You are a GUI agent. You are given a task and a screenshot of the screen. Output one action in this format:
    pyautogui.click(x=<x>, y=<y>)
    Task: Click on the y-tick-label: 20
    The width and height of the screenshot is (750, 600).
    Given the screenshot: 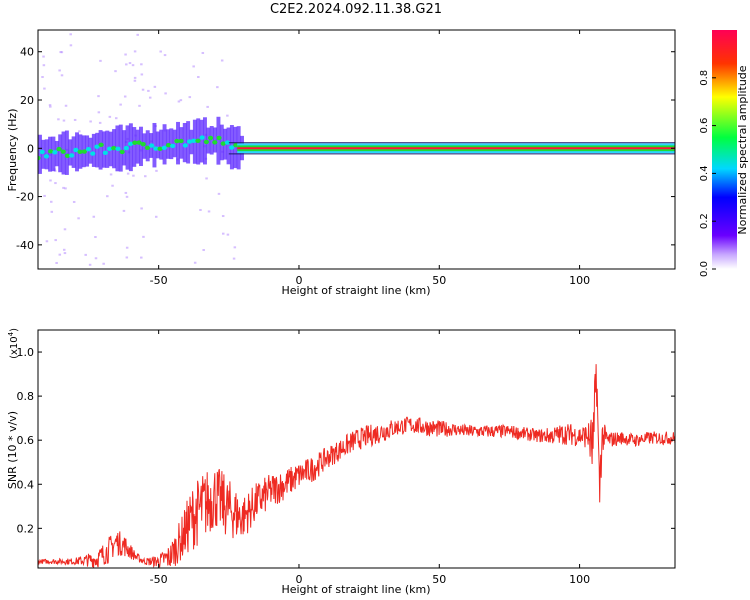 What is the action you would take?
    pyautogui.click(x=27, y=100)
    